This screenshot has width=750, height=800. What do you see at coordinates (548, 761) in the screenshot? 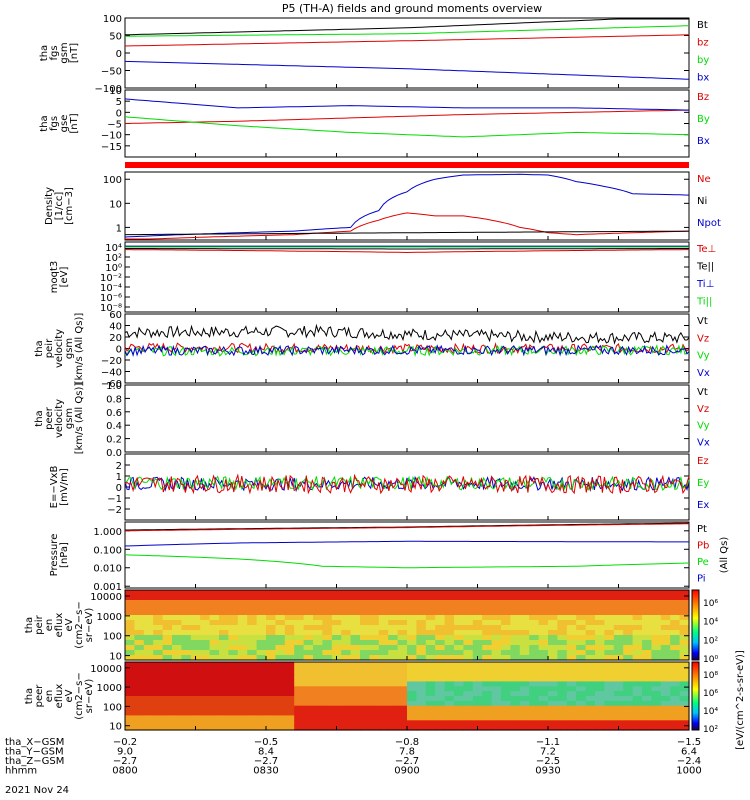
I see `xaxis-value: −2.5` at bounding box center [548, 761].